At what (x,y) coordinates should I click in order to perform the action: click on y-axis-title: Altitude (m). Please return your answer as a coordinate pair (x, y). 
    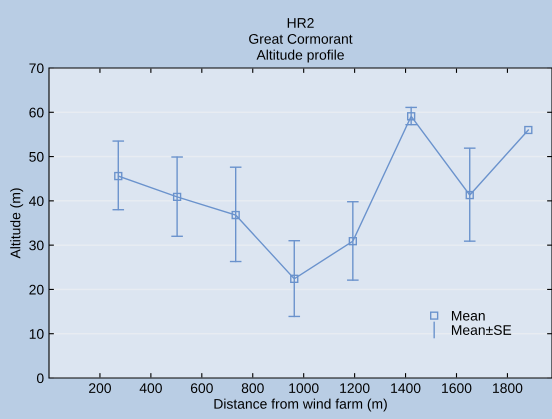
    Looking at the image, I should click on (17, 223).